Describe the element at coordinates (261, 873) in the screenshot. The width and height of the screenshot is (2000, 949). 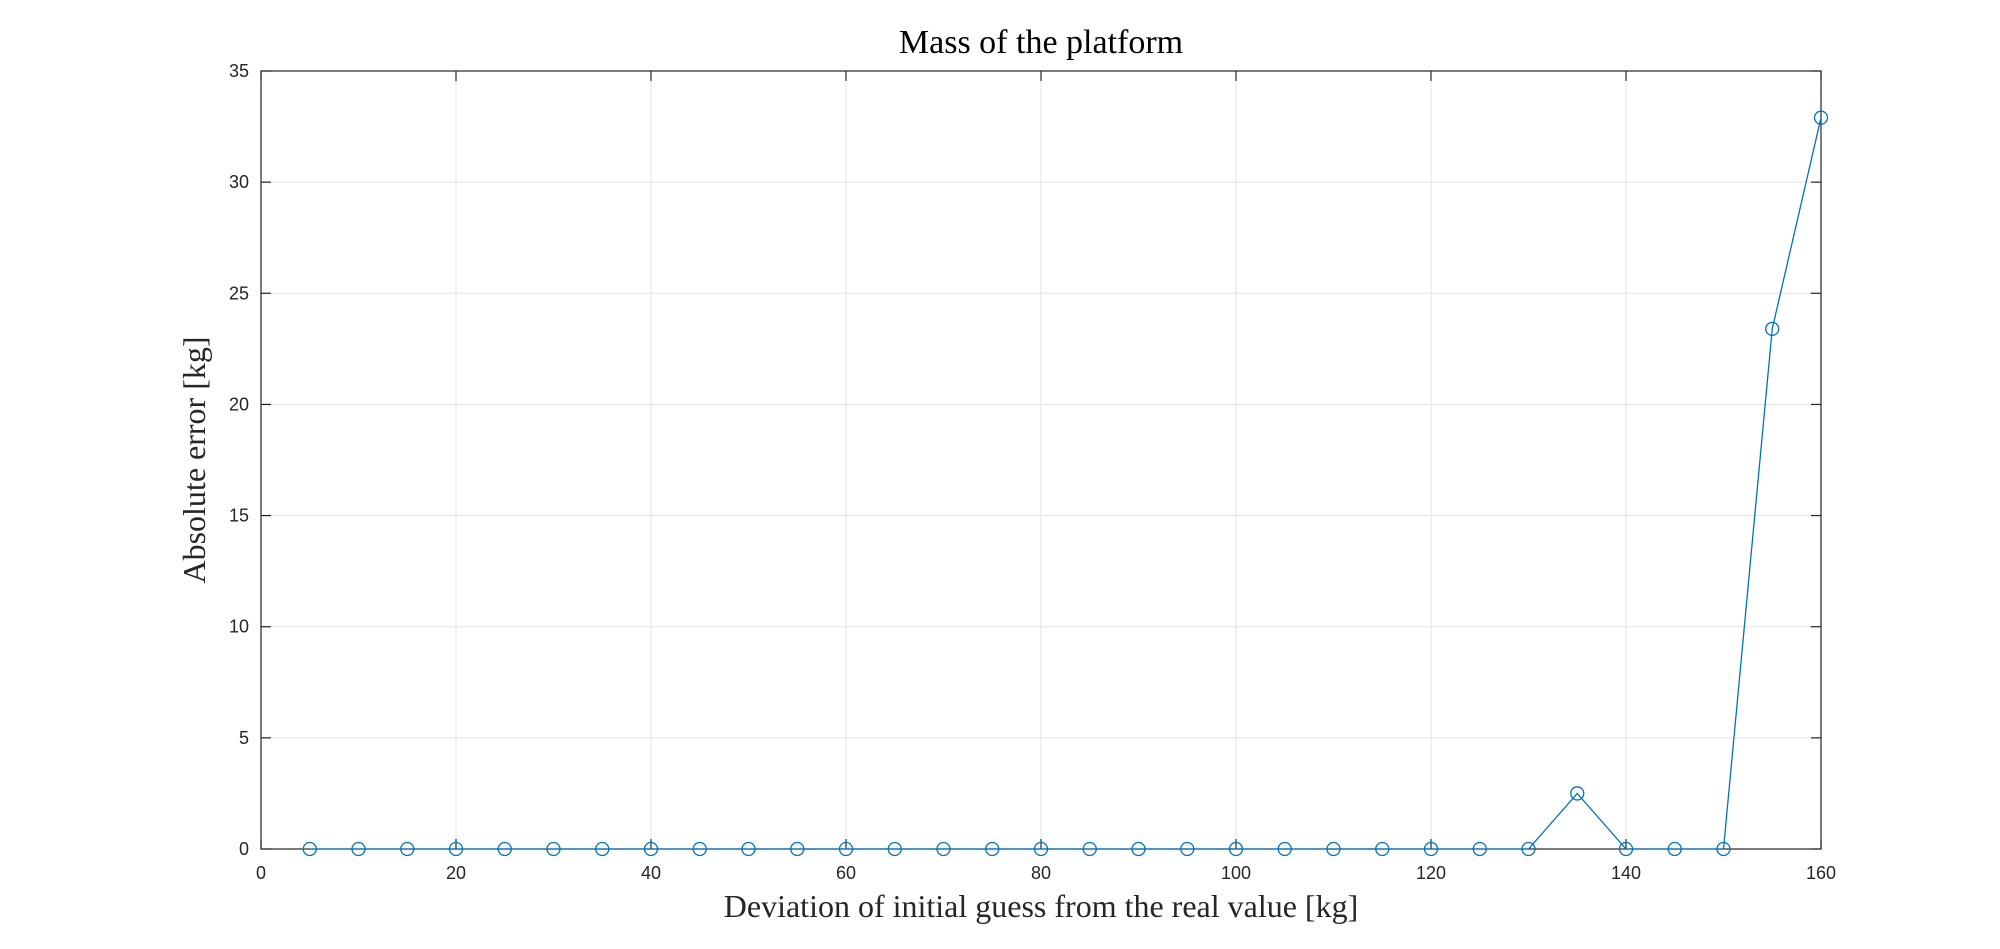
I see `x-tick-label: 0` at that location.